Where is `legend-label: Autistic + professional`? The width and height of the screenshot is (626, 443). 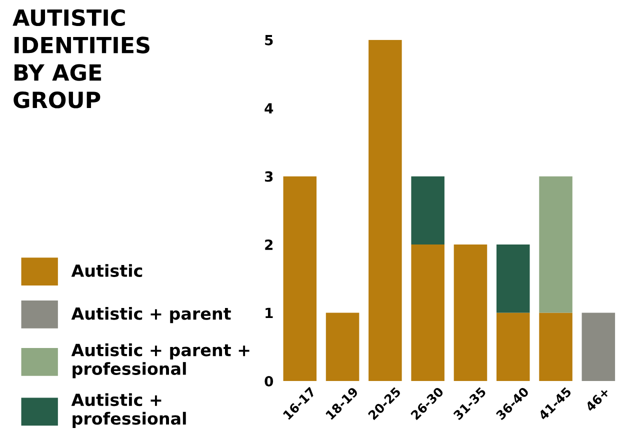 legend-label: Autistic + professional is located at coordinates (128, 410).